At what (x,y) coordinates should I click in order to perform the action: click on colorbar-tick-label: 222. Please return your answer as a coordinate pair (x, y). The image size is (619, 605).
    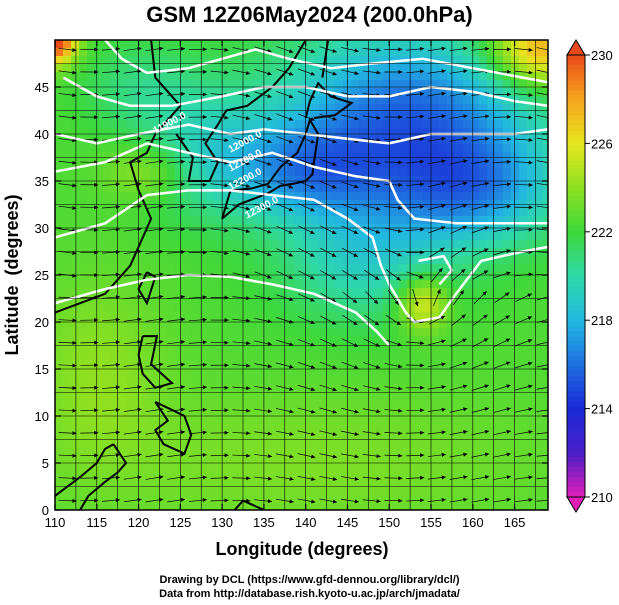
    Looking at the image, I should click on (602, 232).